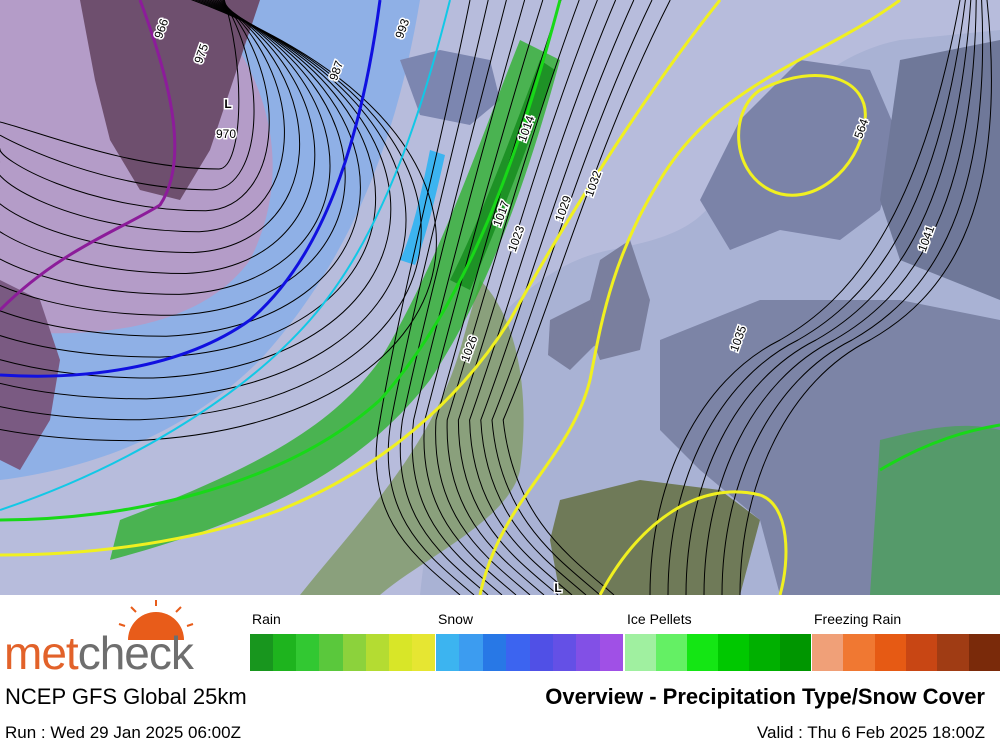 Image resolution: width=1000 pixels, height=749 pixels. What do you see at coordinates (858, 619) in the screenshot?
I see `legend-label: Freezing Rain` at bounding box center [858, 619].